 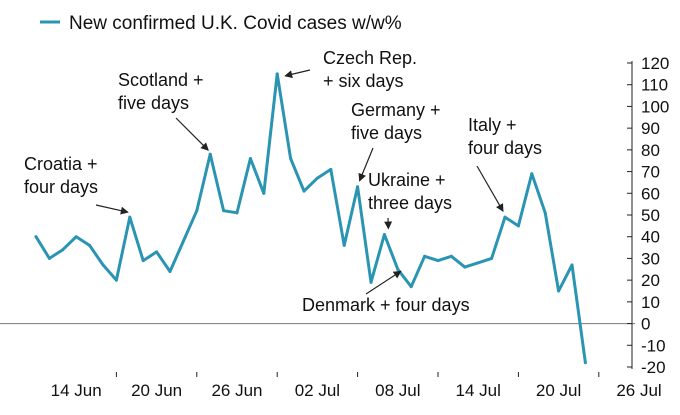 I want to click on annotation-label: Germany +, so click(x=396, y=110).